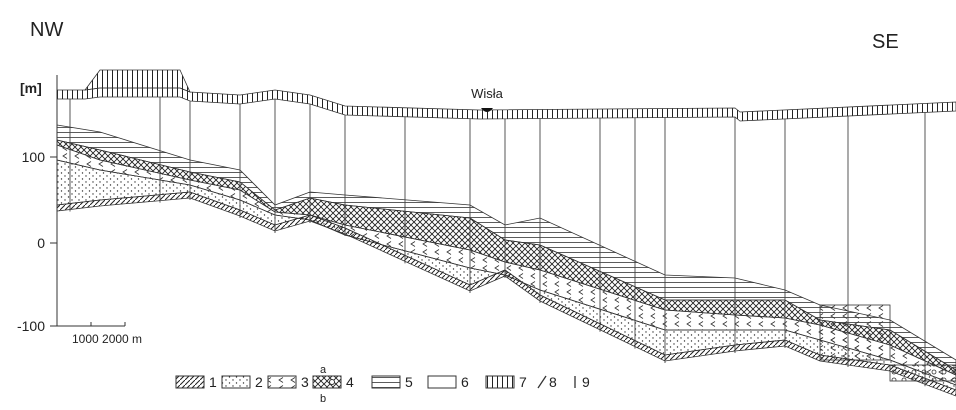 The width and height of the screenshot is (956, 410). I want to click on legend-label: 4, so click(350, 382).